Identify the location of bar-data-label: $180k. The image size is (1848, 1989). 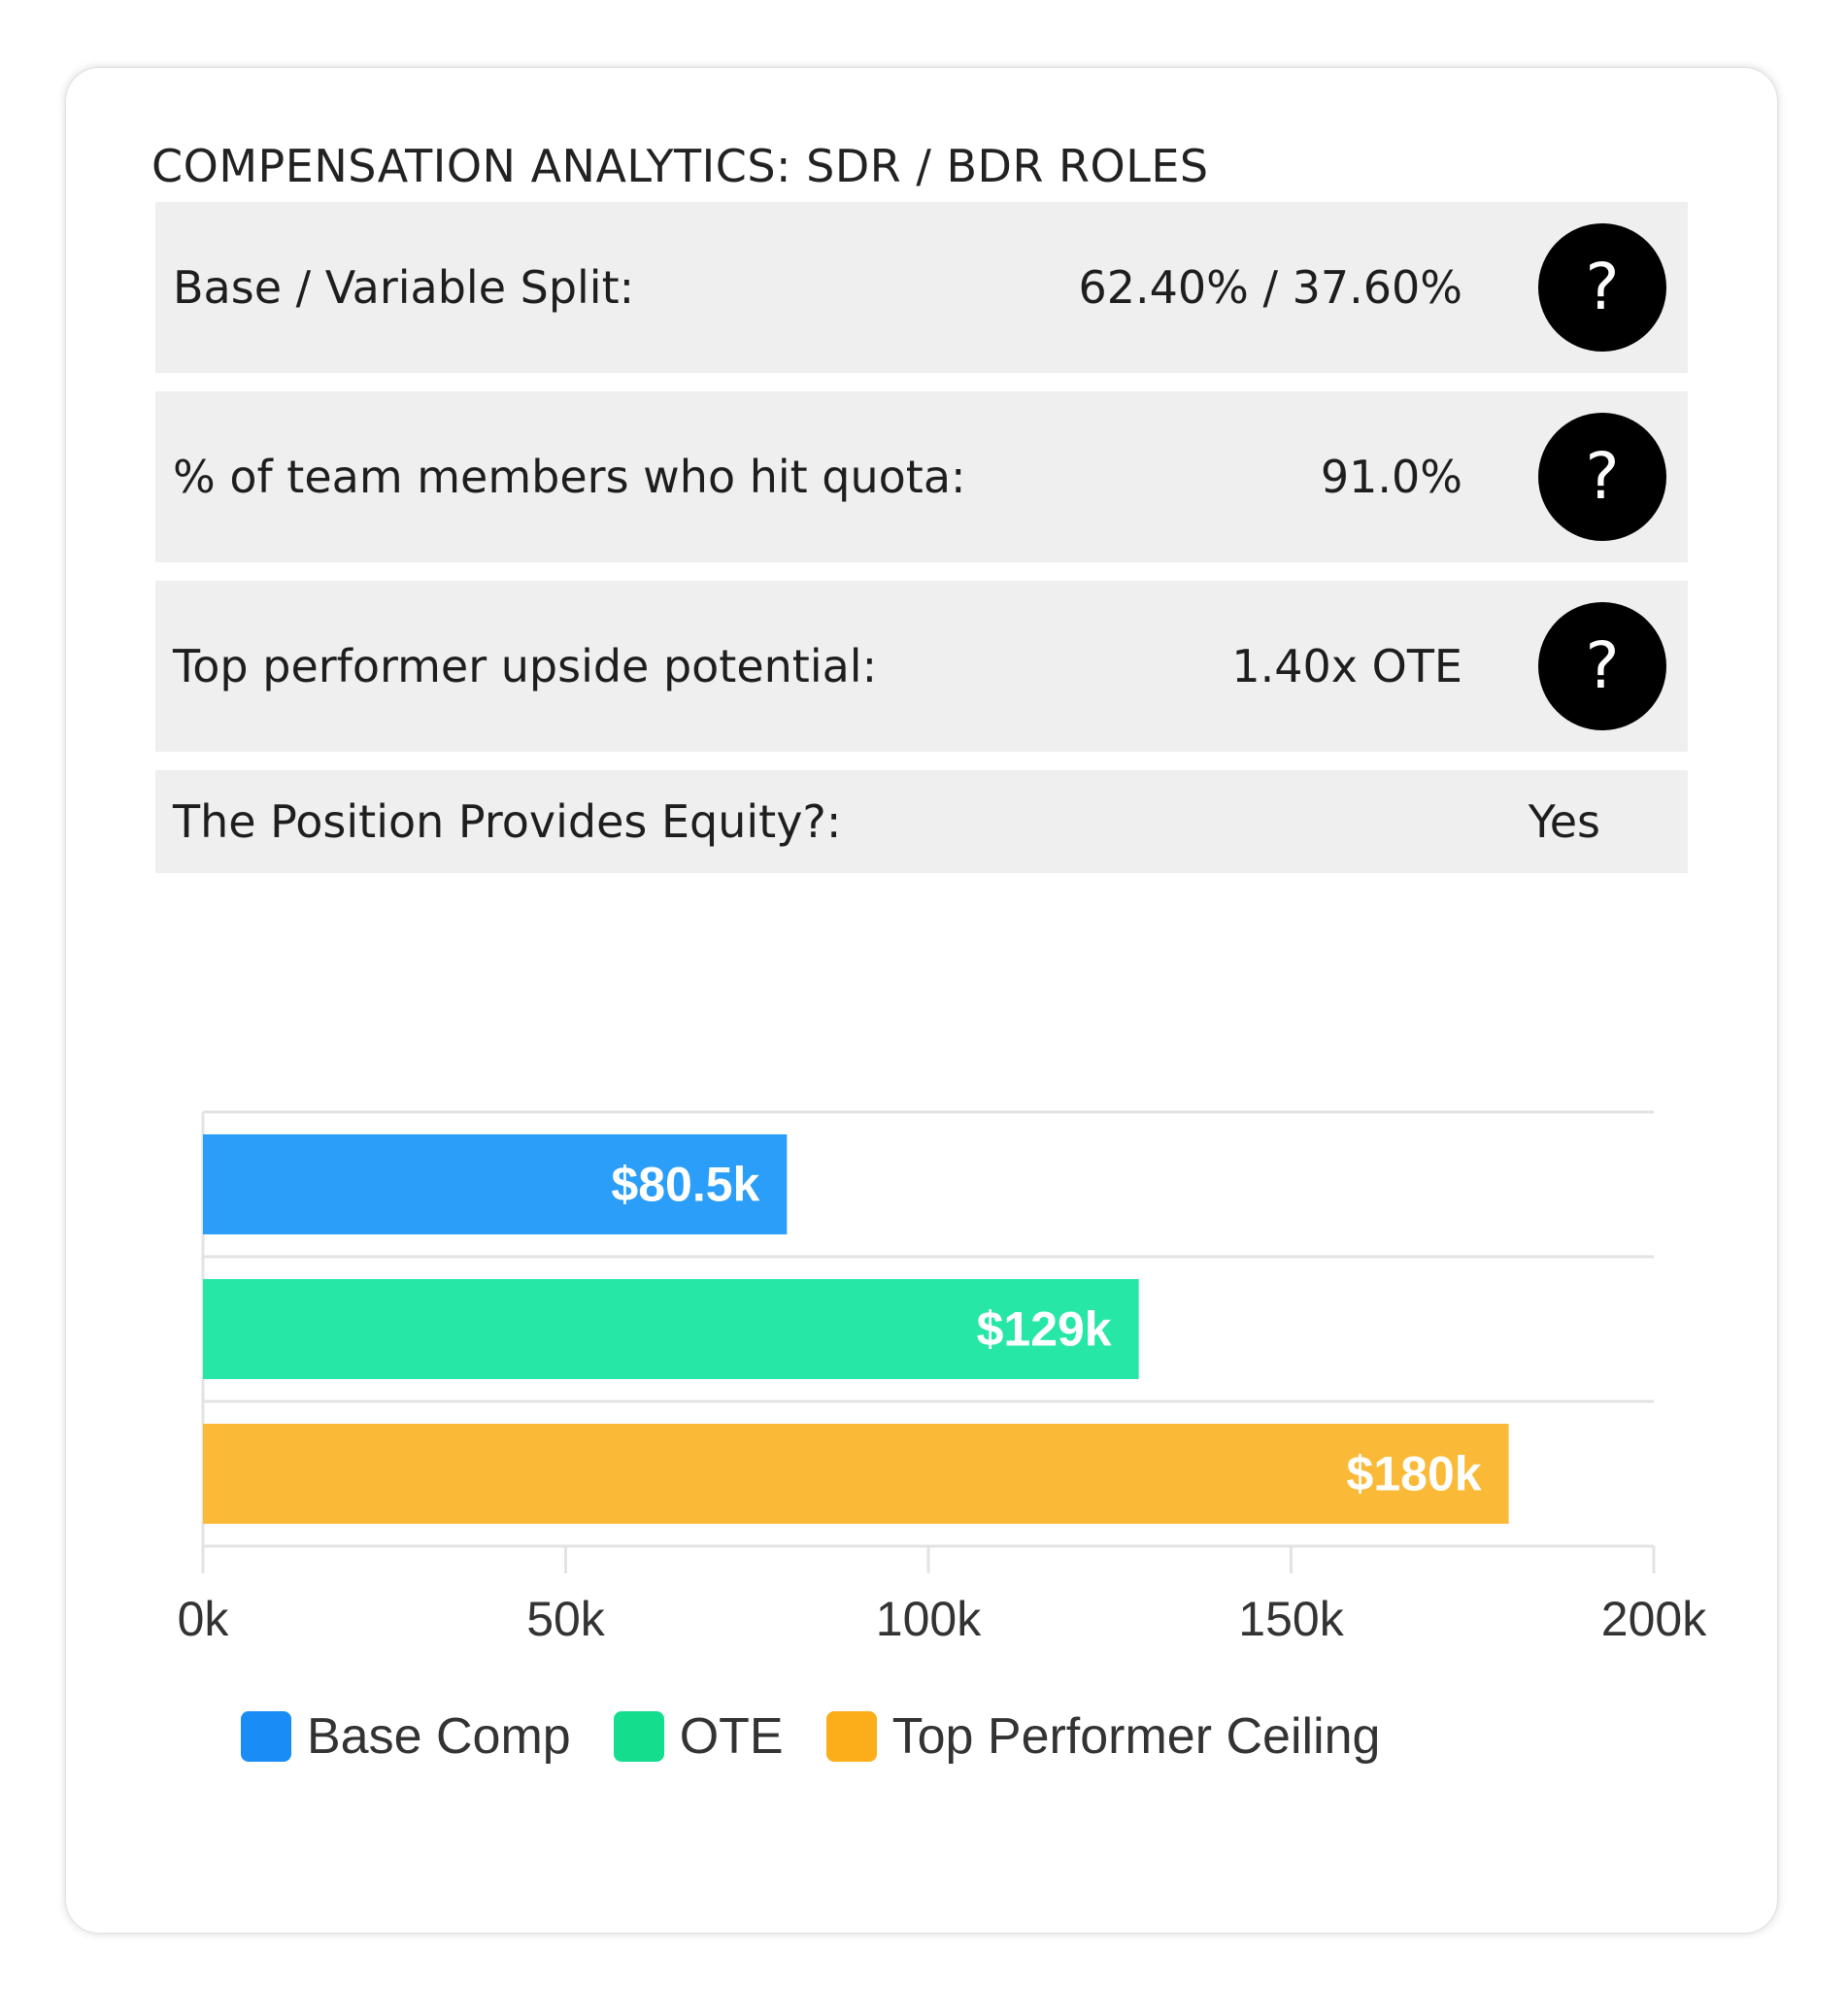
(1414, 1474).